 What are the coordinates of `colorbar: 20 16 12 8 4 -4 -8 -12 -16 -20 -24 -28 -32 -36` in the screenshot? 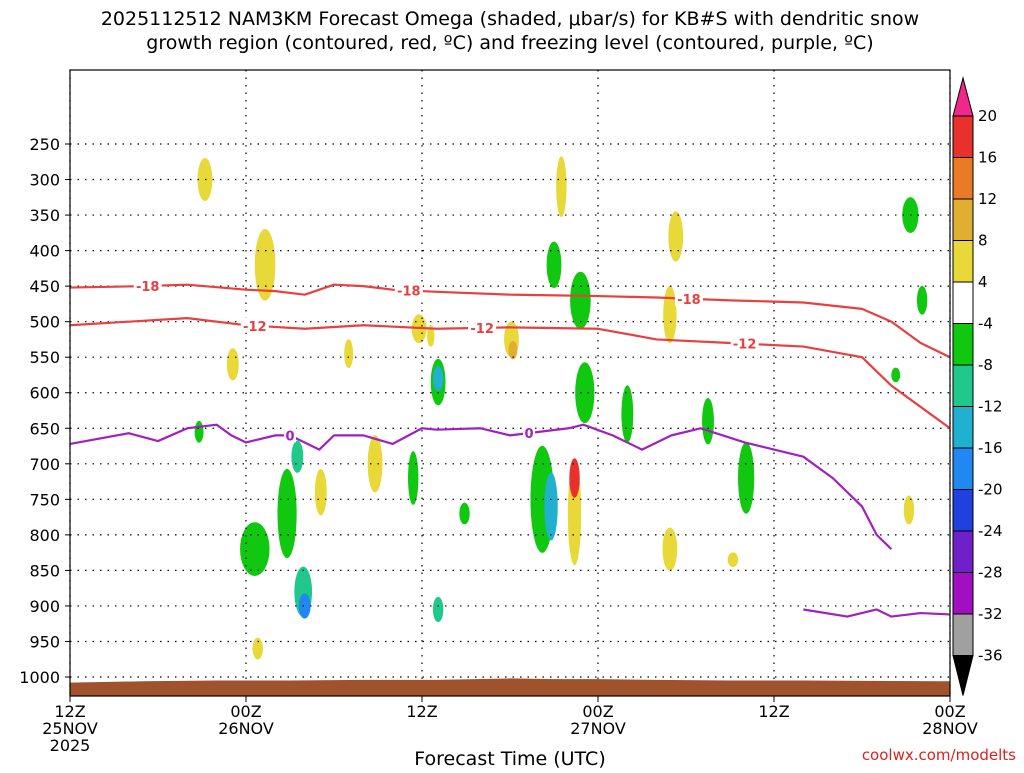 It's located at (977, 386).